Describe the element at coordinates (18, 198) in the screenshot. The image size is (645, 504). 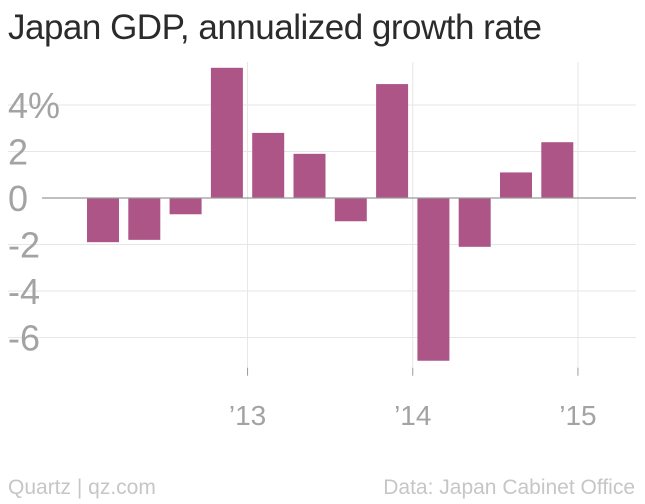
I see `y-tick-label: 0` at that location.